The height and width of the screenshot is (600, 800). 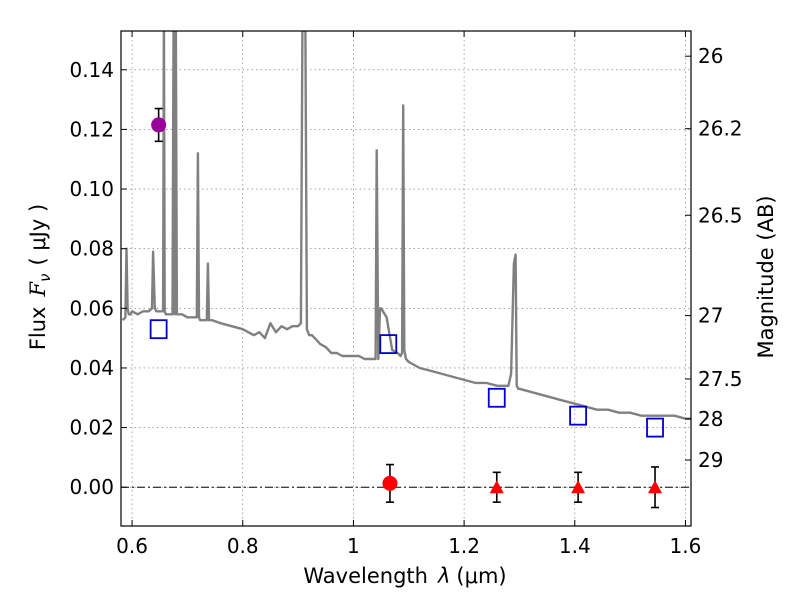 What do you see at coordinates (353, 546) in the screenshot?
I see `x-tick-label: 1` at bounding box center [353, 546].